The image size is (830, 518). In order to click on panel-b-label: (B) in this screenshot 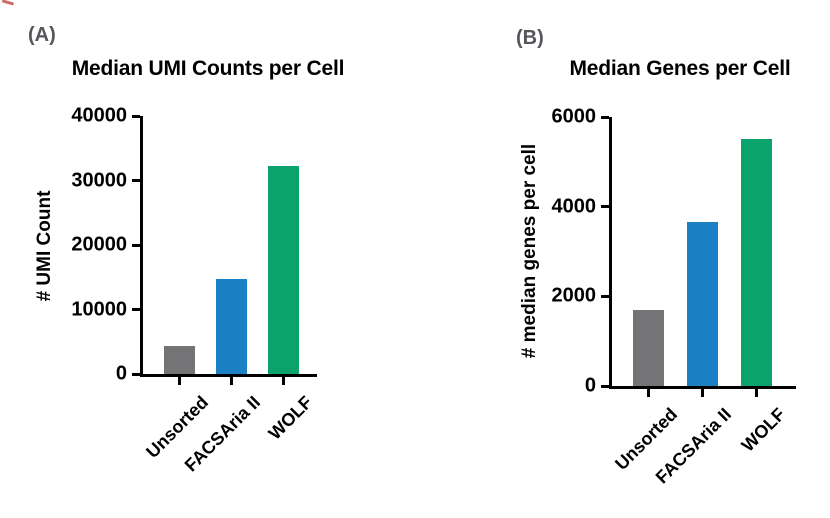, I will do `click(530, 38)`.